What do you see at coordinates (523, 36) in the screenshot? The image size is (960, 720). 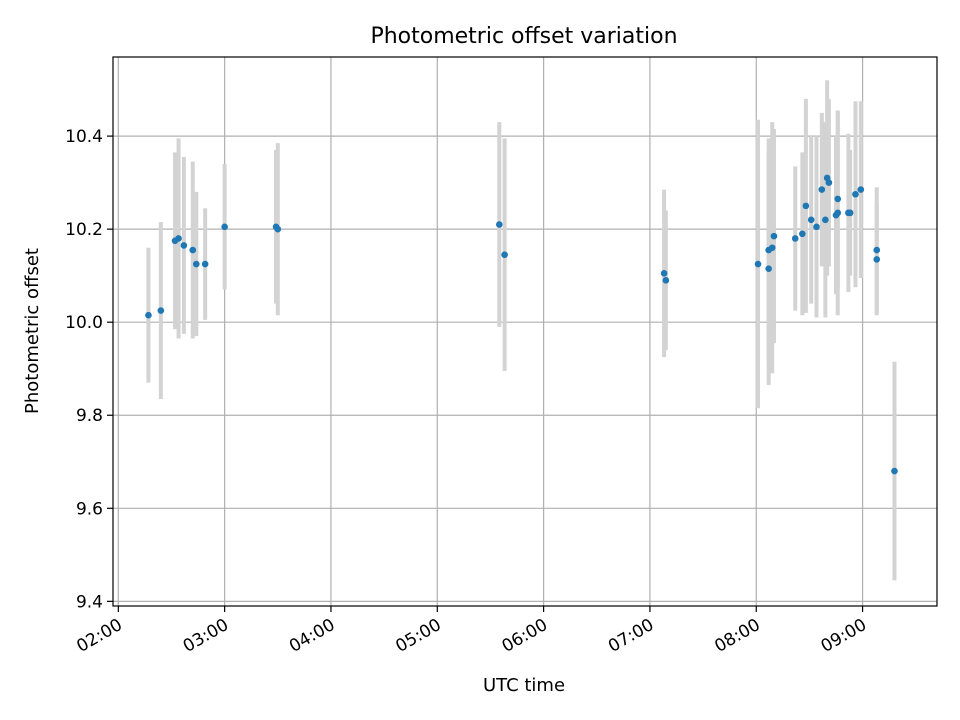 I see `chart-title: Photometric offset variation` at bounding box center [523, 36].